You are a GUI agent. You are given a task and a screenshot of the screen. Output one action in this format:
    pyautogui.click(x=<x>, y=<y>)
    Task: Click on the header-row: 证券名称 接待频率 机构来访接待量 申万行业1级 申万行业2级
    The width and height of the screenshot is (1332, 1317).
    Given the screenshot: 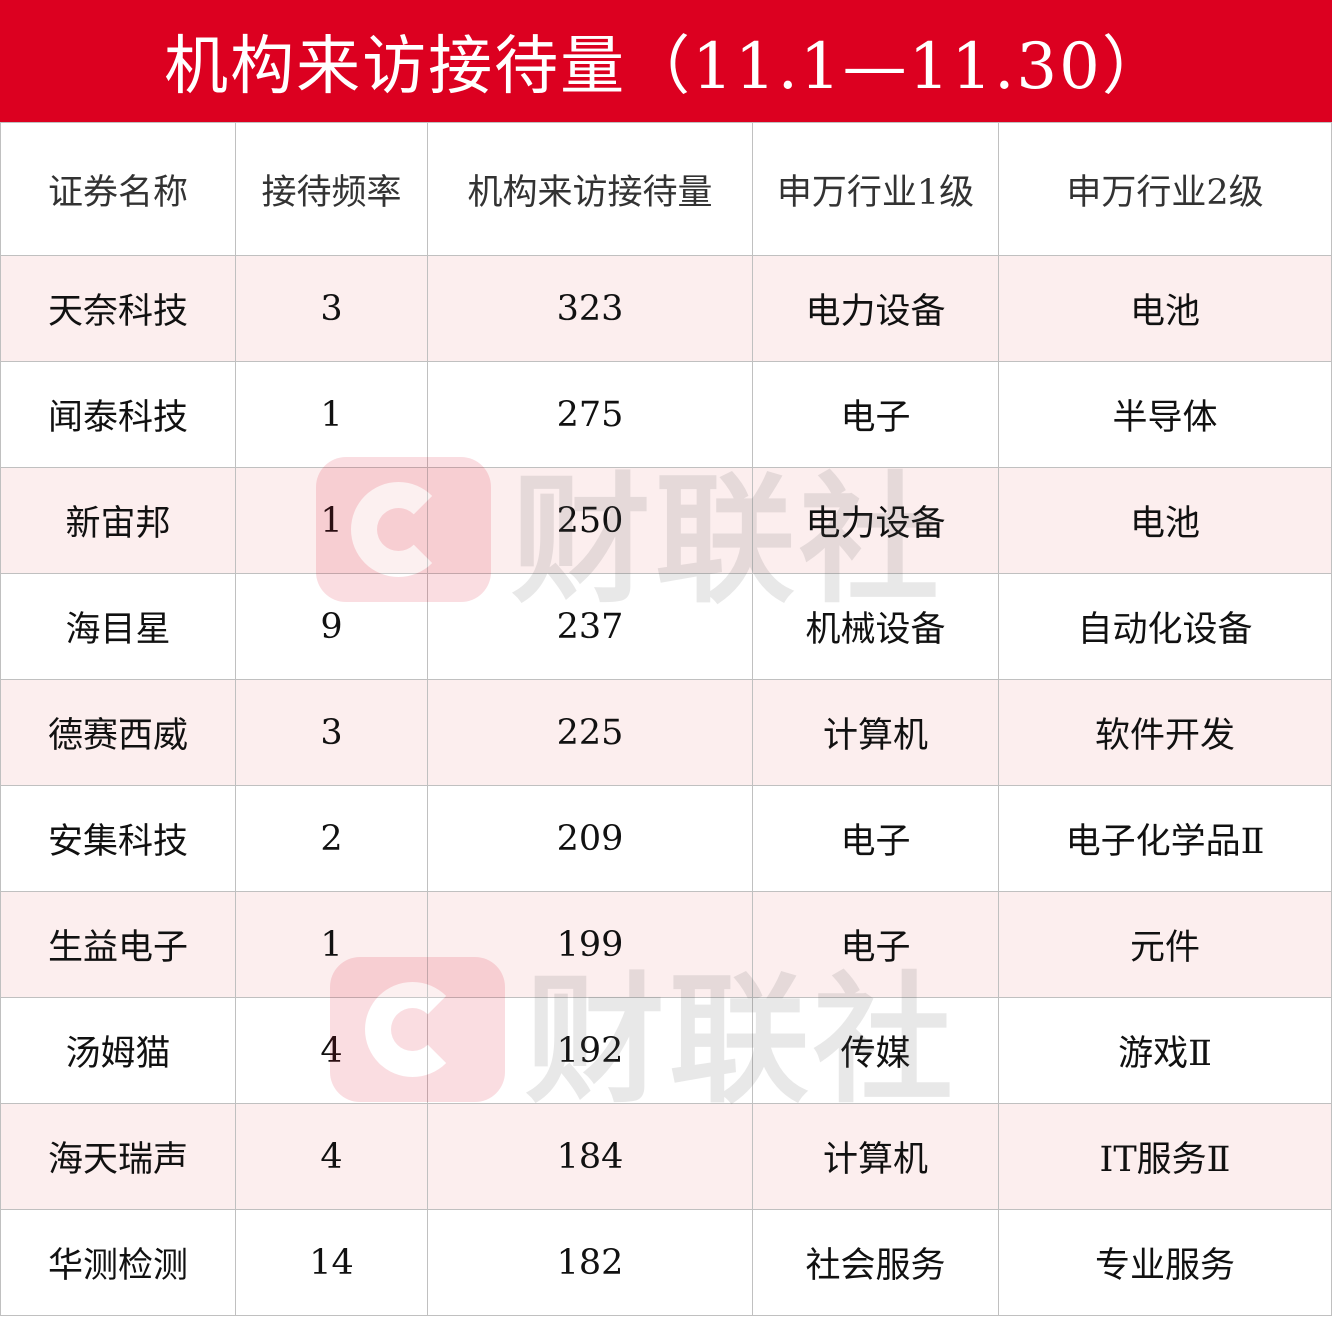 What is the action you would take?
    pyautogui.click(x=666, y=189)
    